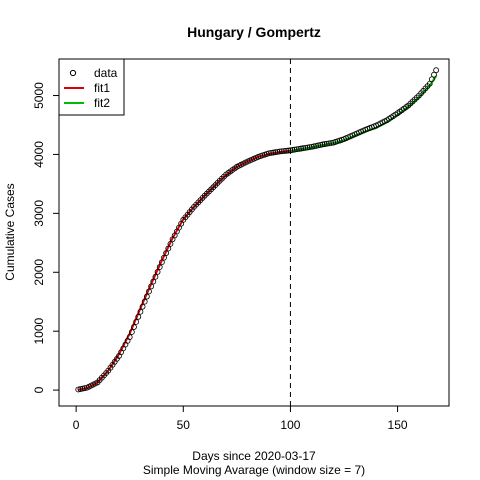  Describe the element at coordinates (290, 425) in the screenshot. I see `x-tick-label: 100` at that location.